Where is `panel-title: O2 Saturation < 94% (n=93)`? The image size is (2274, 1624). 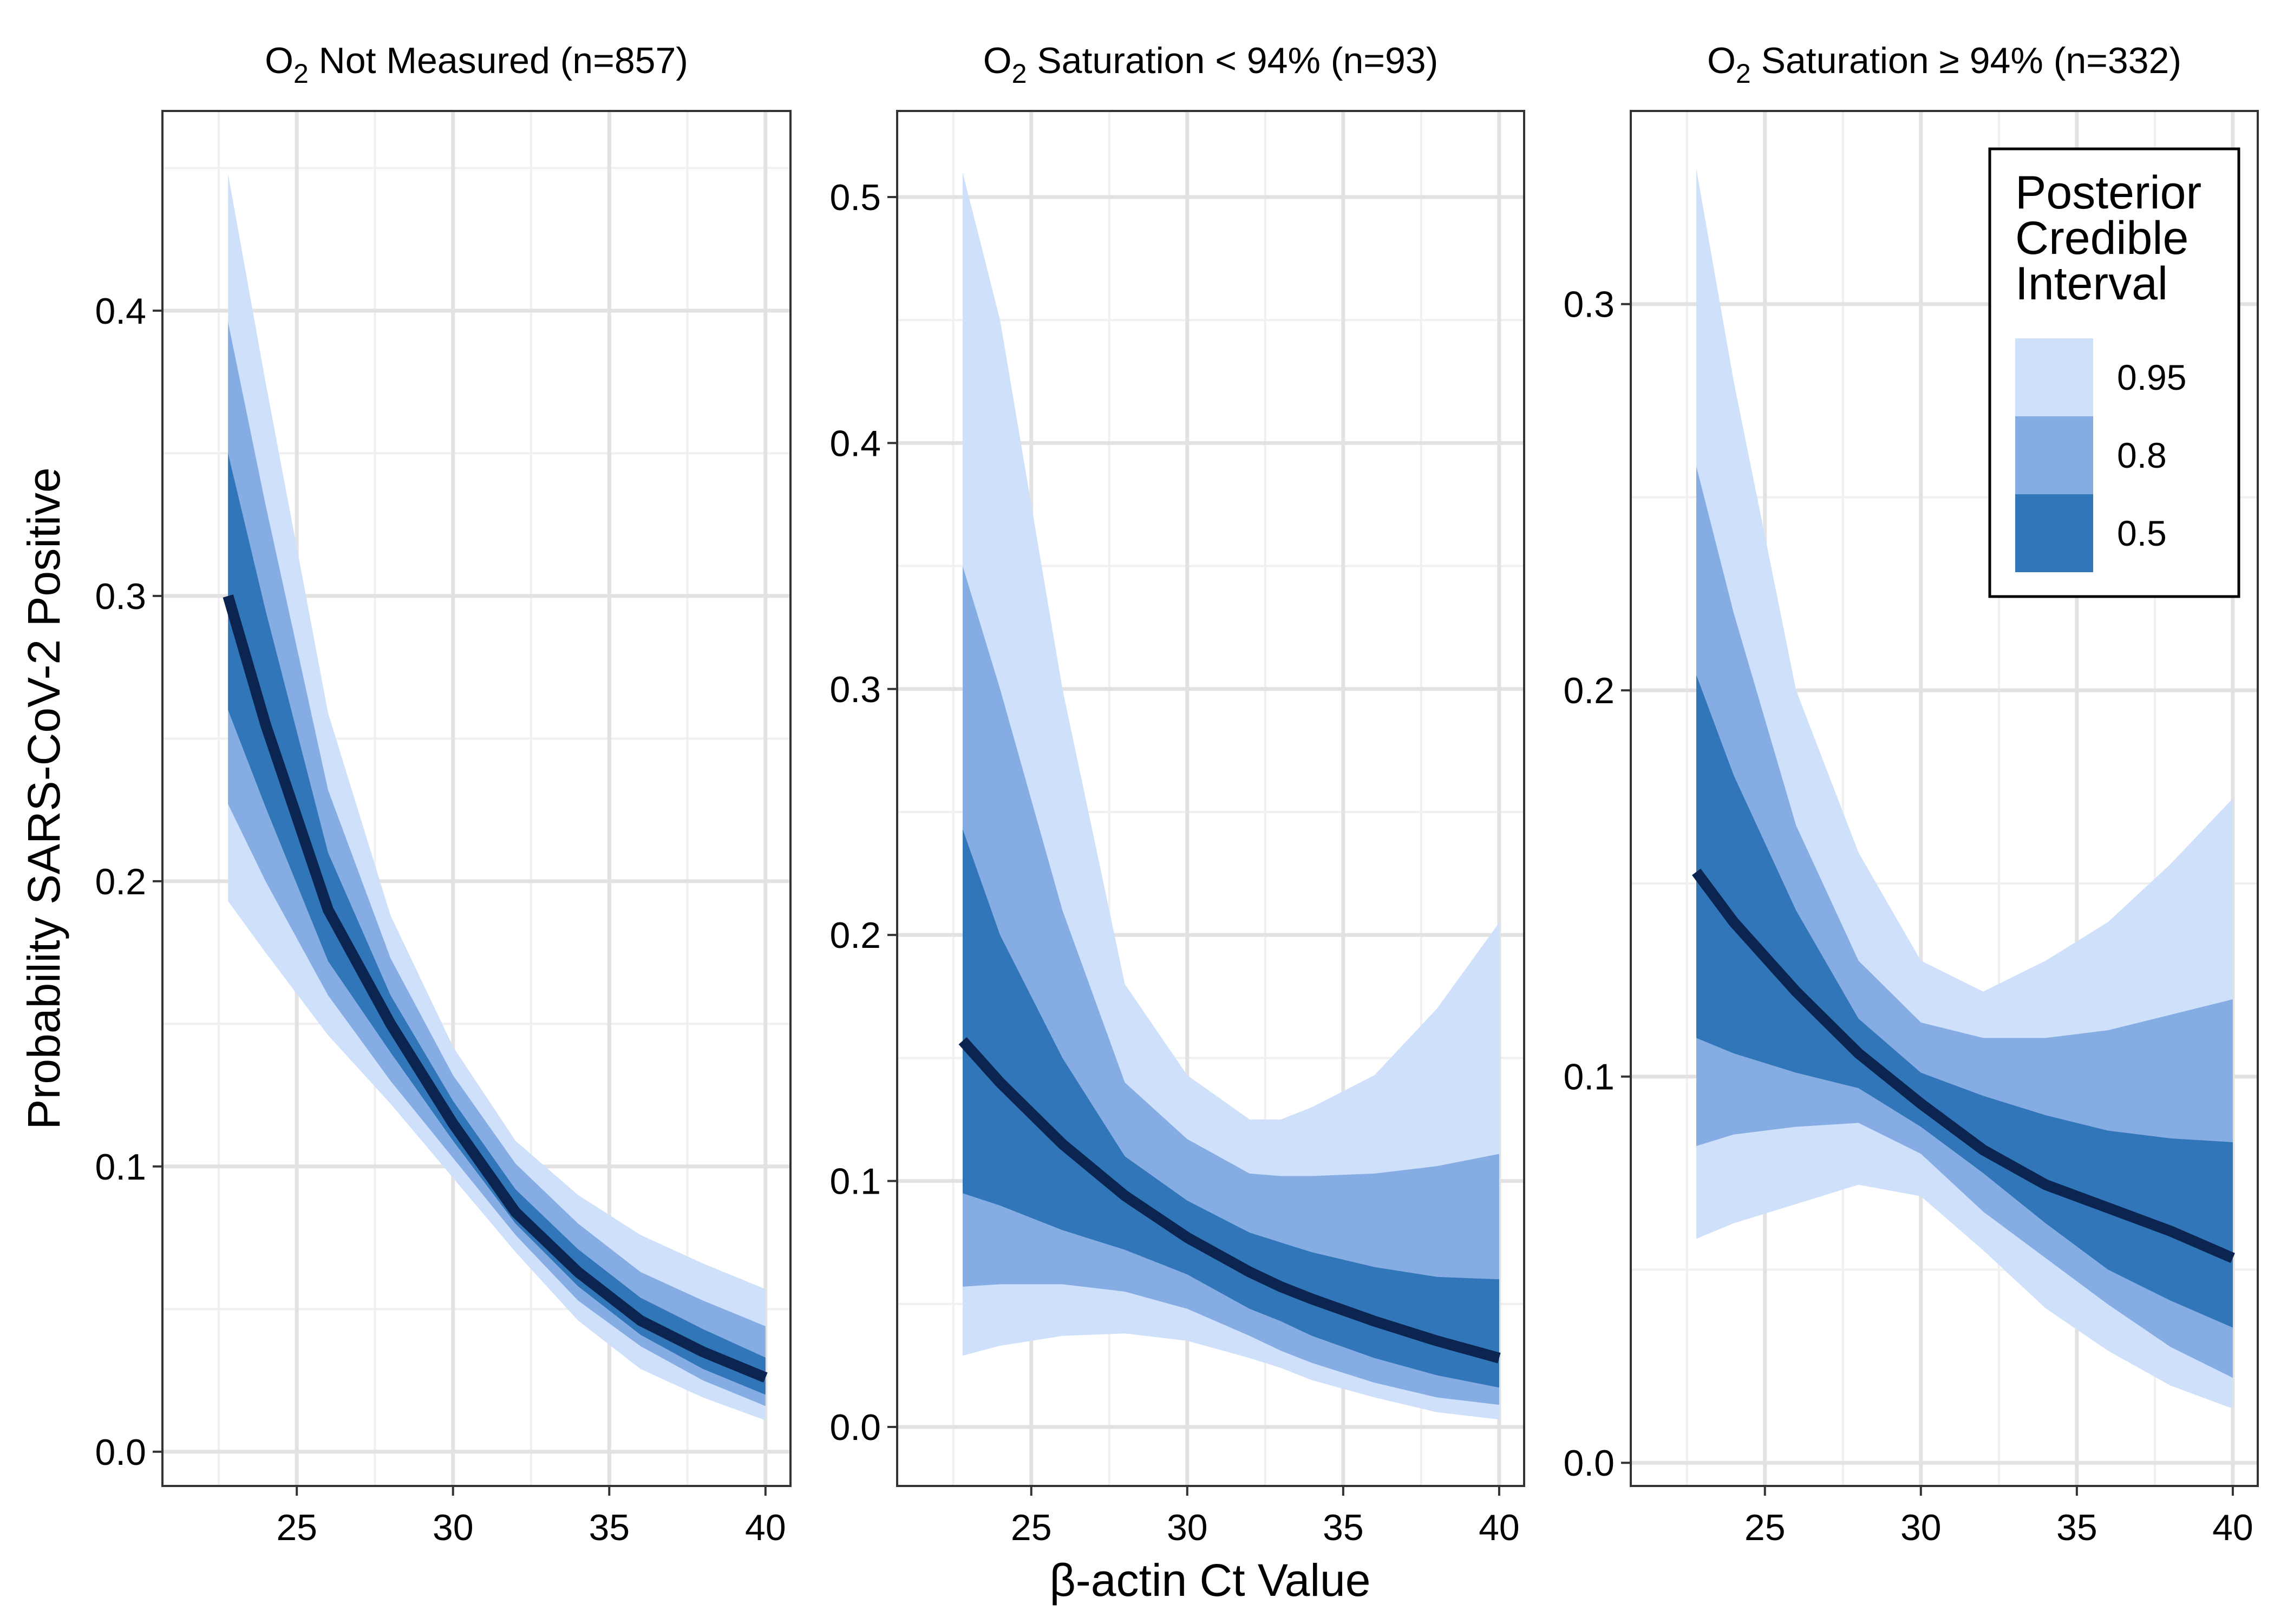
panel-title: O2 Saturation < 94% (n=93) is located at coordinates (1211, 64).